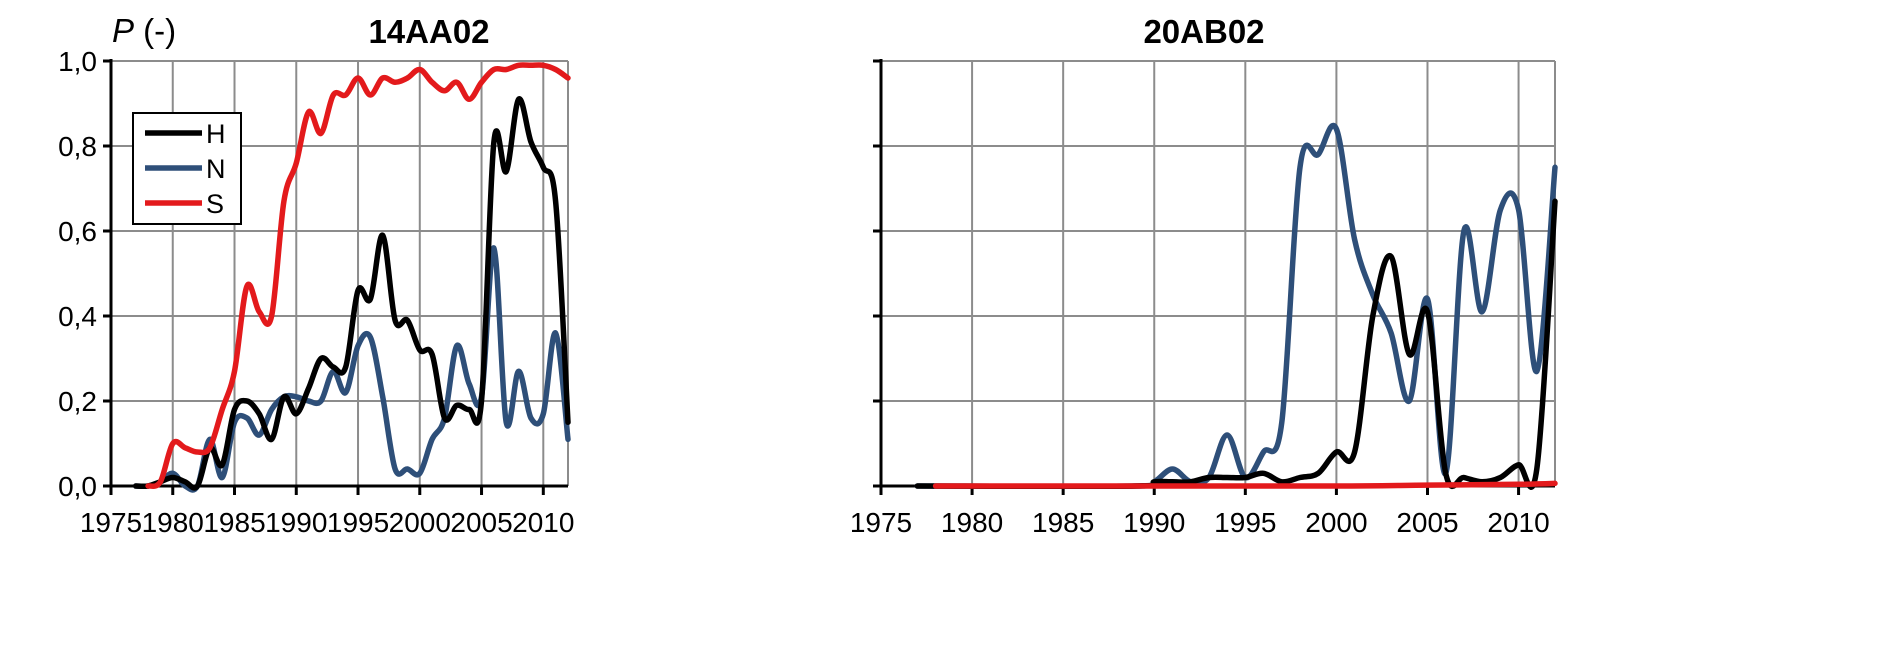 The width and height of the screenshot is (1885, 661). I want to click on legend-label-N: N, so click(216, 169).